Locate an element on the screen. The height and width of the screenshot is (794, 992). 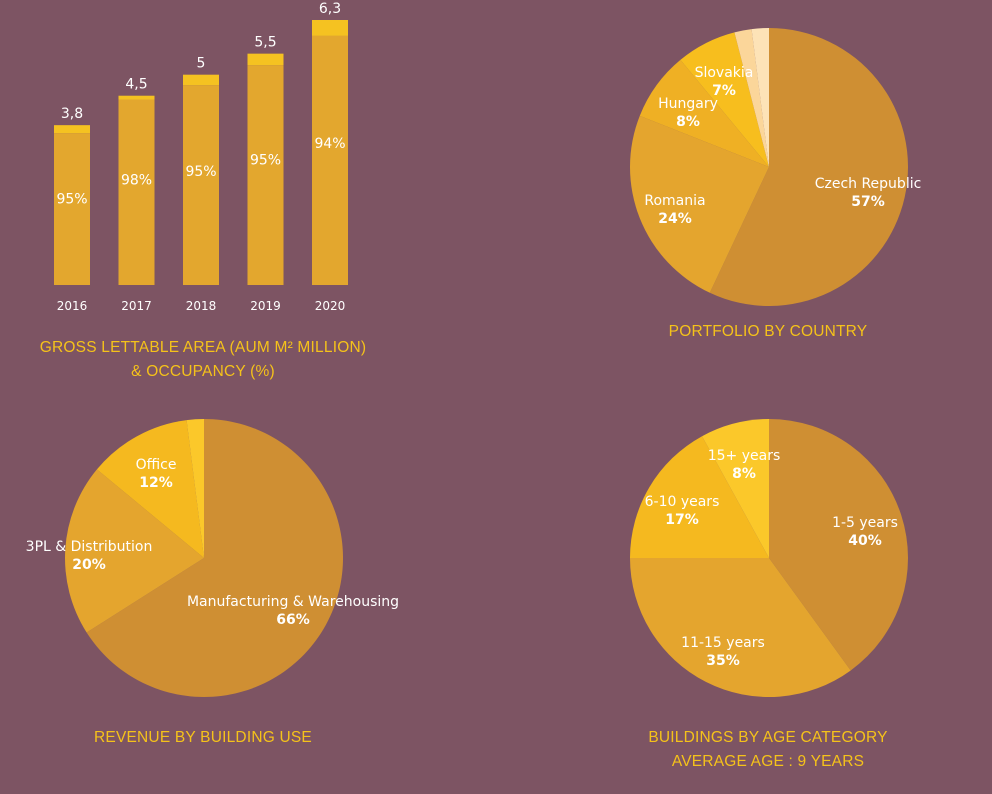
use-slice-label-2: Office is located at coordinates (156, 465).